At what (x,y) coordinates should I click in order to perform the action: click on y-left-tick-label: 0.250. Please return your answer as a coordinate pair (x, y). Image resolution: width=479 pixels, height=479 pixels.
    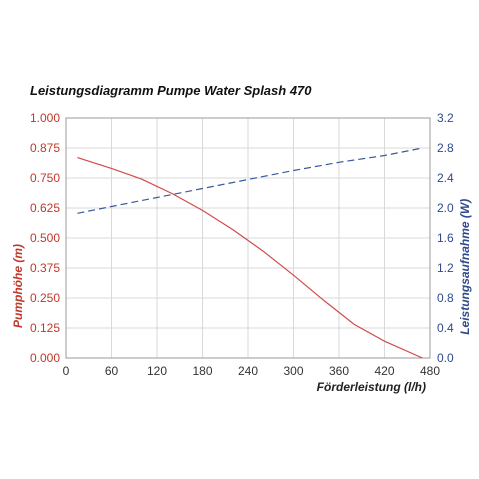
    Looking at the image, I should click on (45, 298).